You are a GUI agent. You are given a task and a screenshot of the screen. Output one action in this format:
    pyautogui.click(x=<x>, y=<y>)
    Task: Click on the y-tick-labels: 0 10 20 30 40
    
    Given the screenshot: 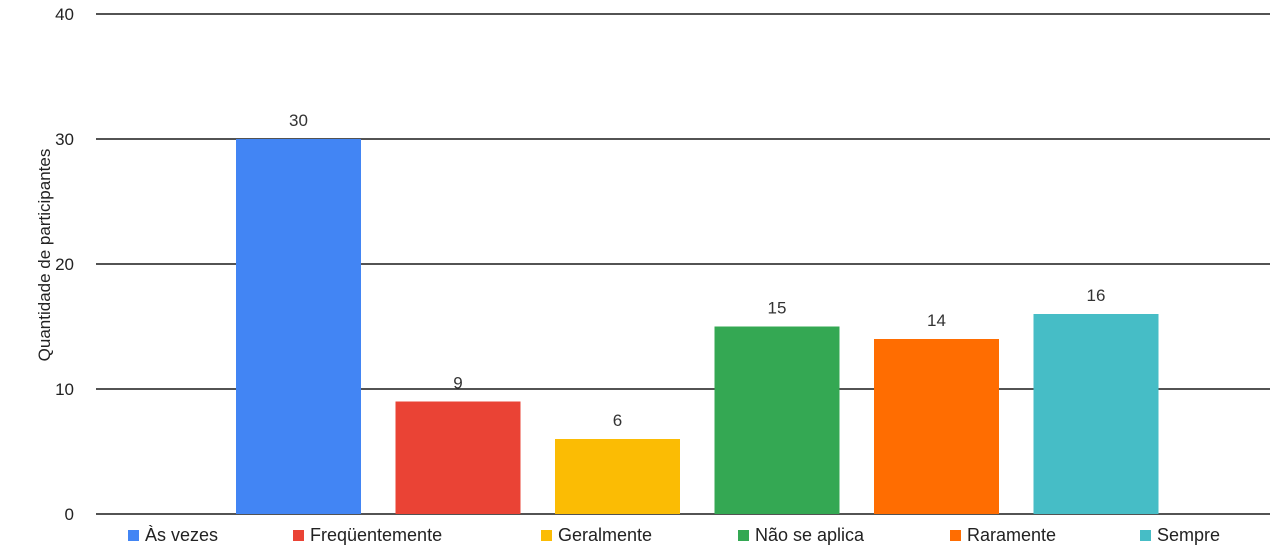 What is the action you would take?
    pyautogui.click(x=64, y=264)
    